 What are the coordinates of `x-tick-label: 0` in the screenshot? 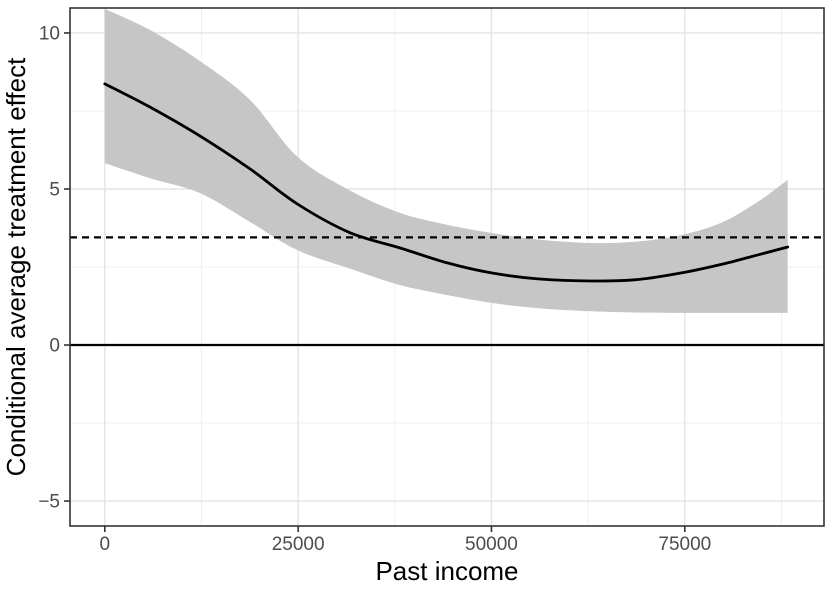 It's located at (105, 544).